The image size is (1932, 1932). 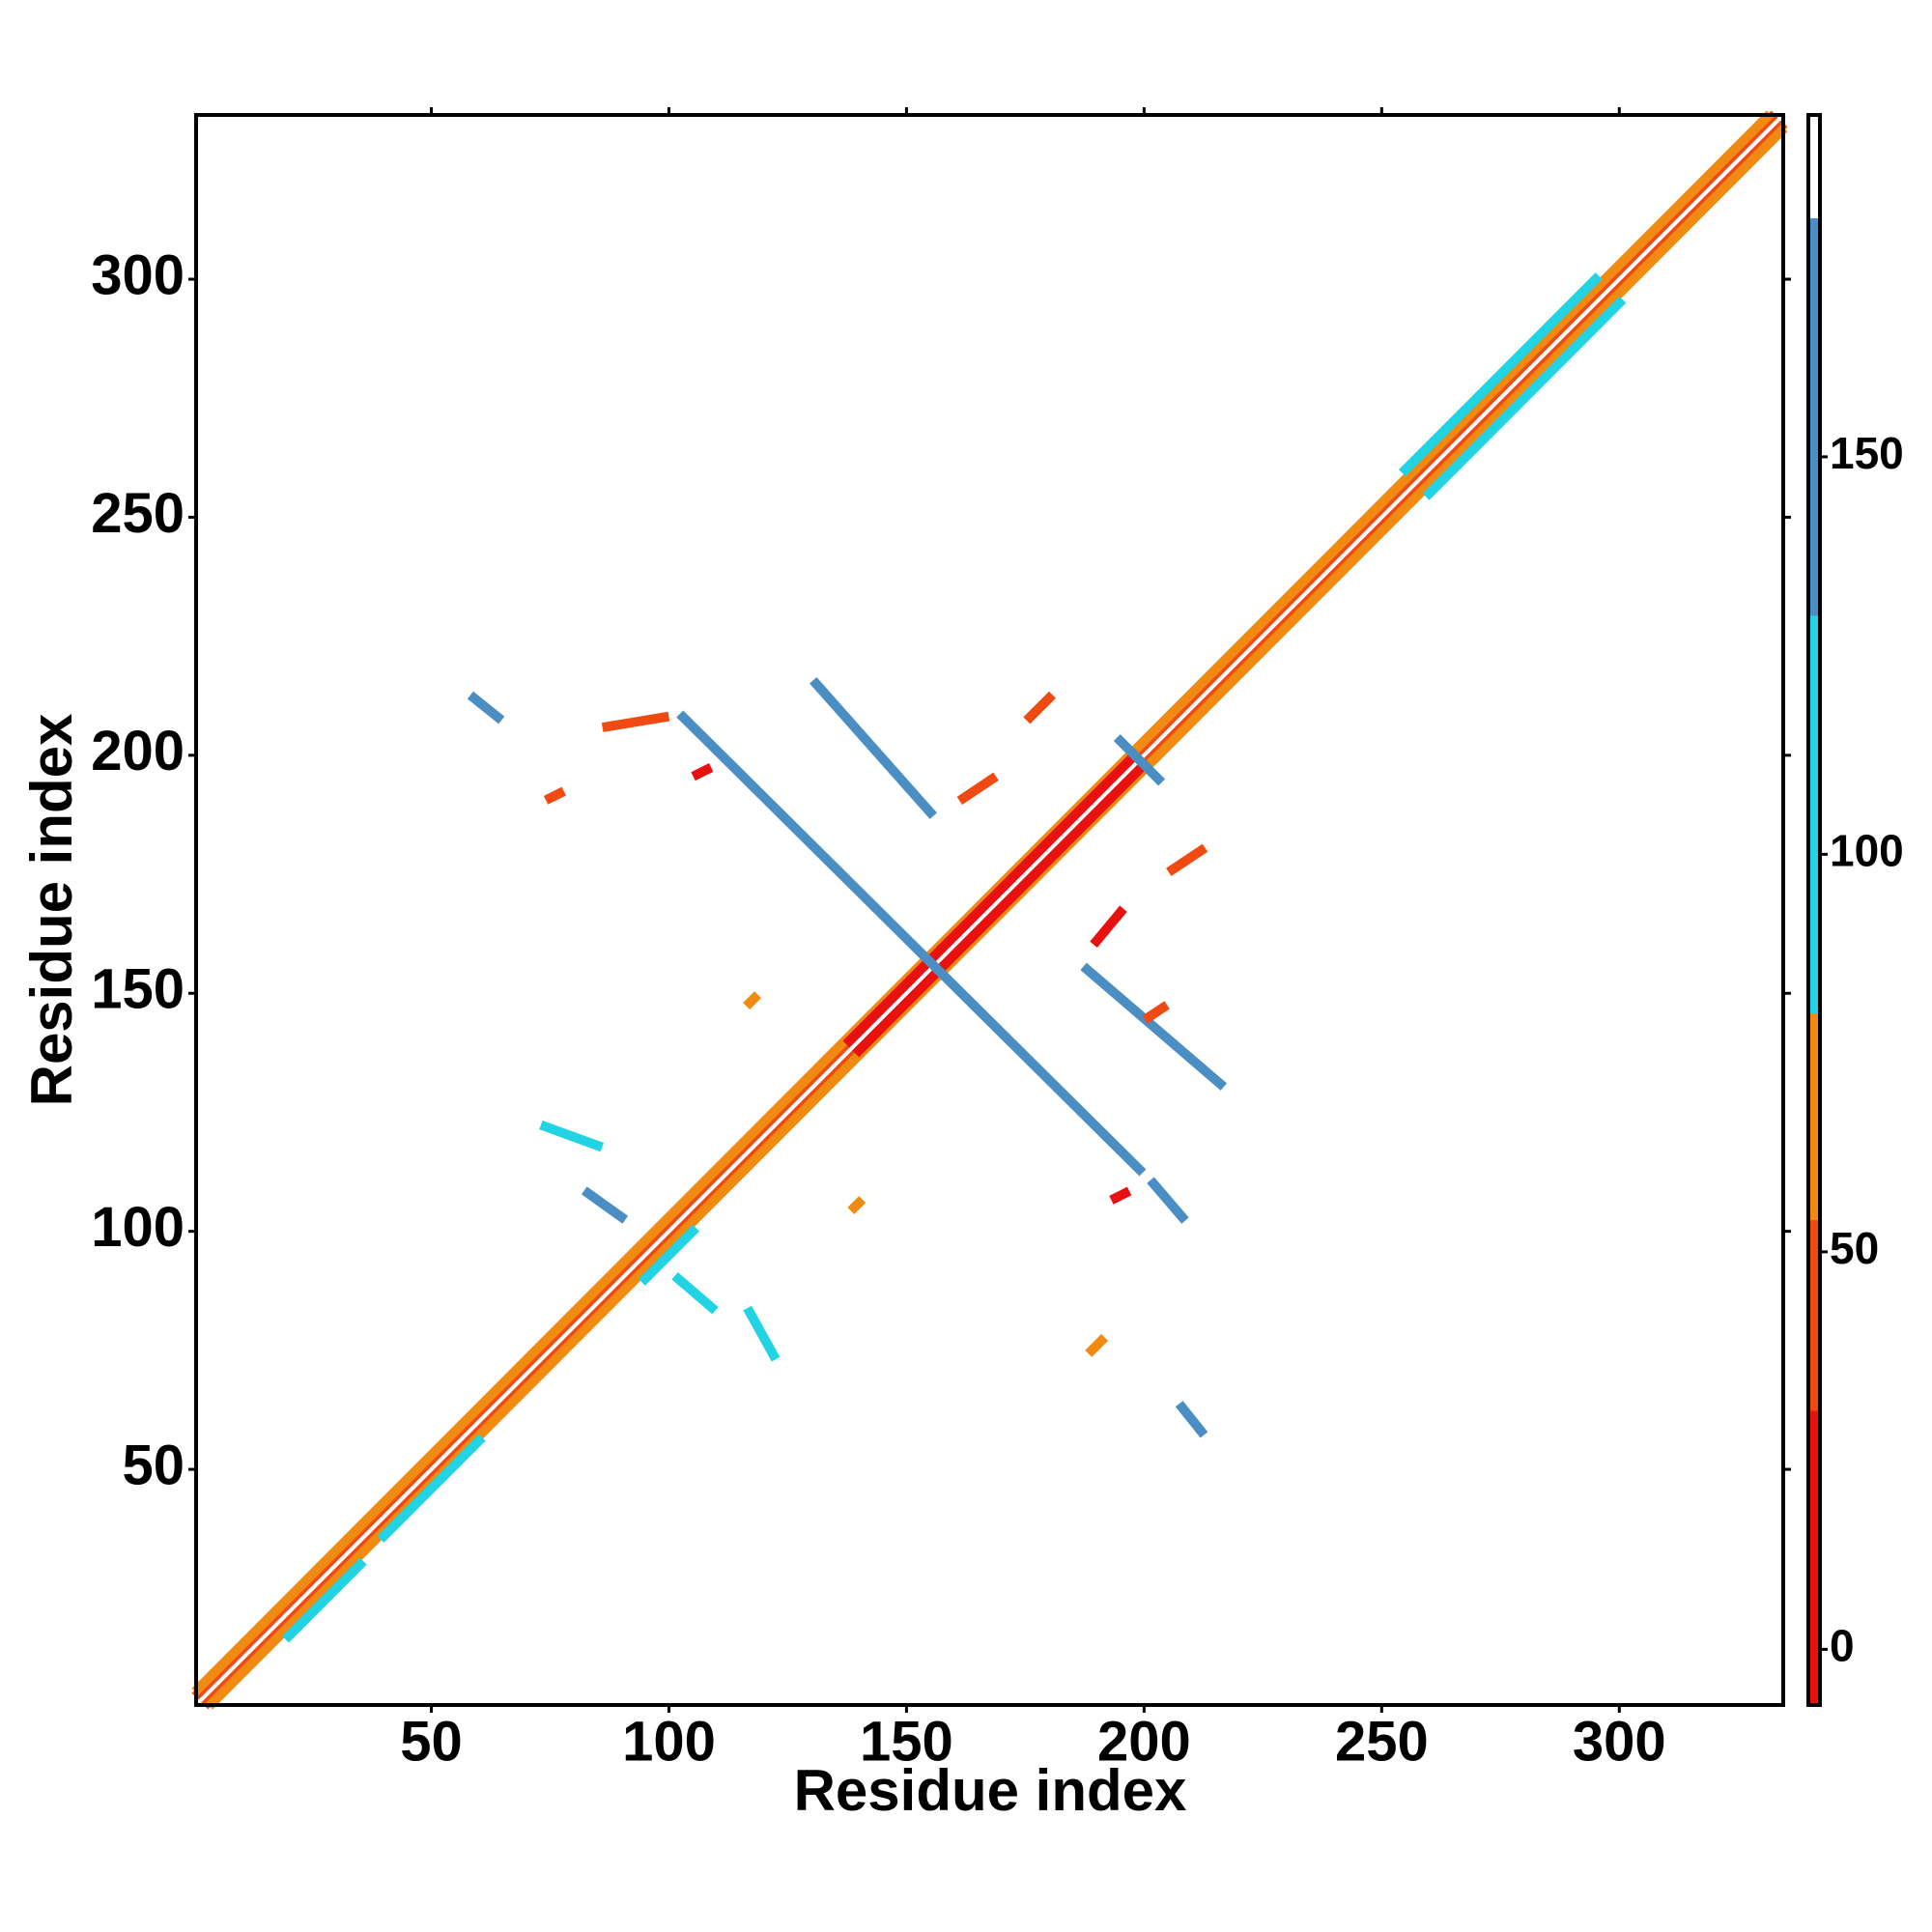 What do you see at coordinates (431, 1741) in the screenshot?
I see `x-tick-label: 50` at bounding box center [431, 1741].